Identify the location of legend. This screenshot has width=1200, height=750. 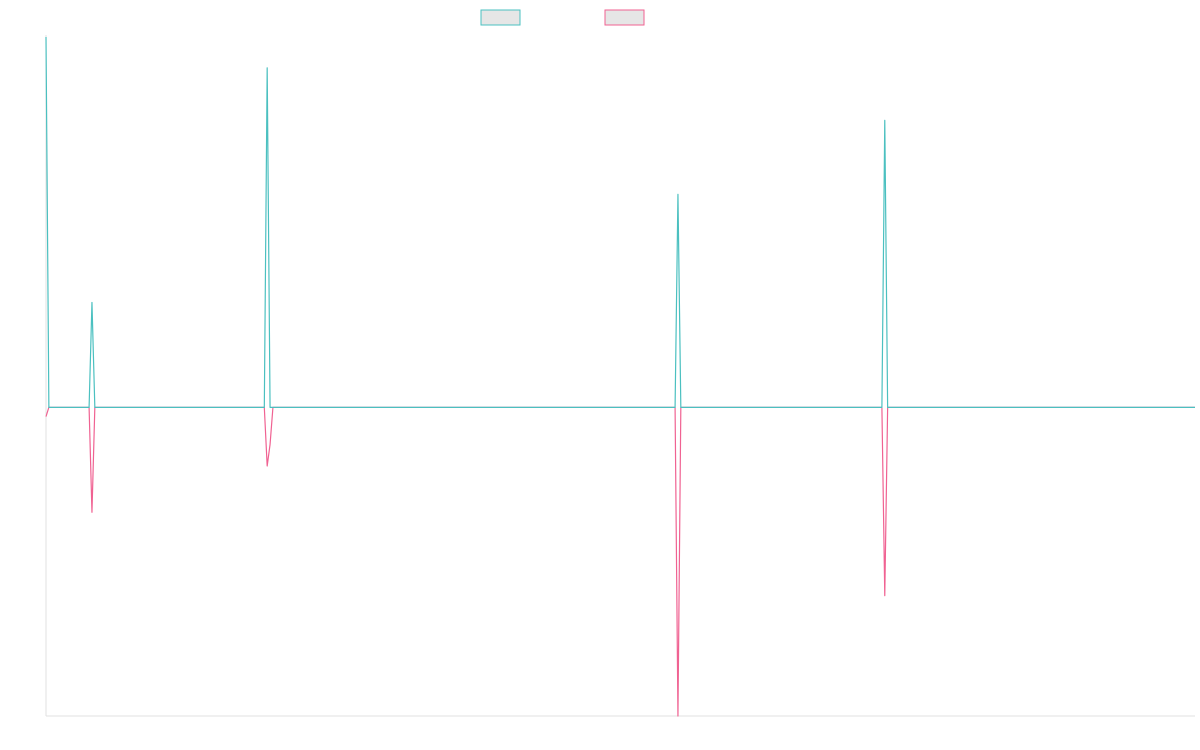
(562, 17).